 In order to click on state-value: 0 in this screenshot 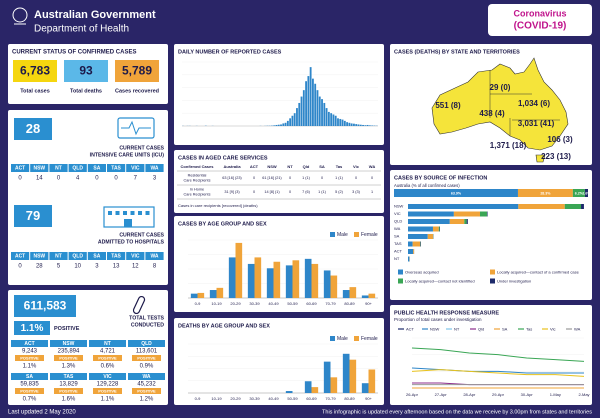, I will do `click(20, 267)`.